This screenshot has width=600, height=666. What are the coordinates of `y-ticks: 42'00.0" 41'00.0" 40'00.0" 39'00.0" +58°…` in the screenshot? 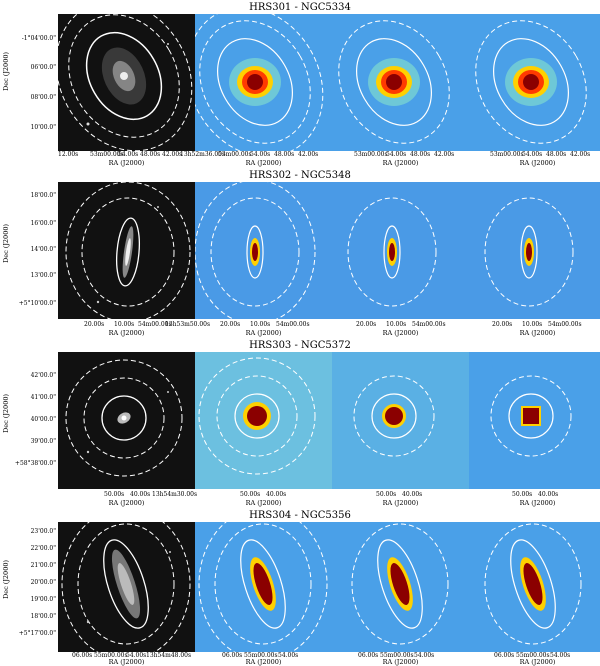 It's located at (28, 420).